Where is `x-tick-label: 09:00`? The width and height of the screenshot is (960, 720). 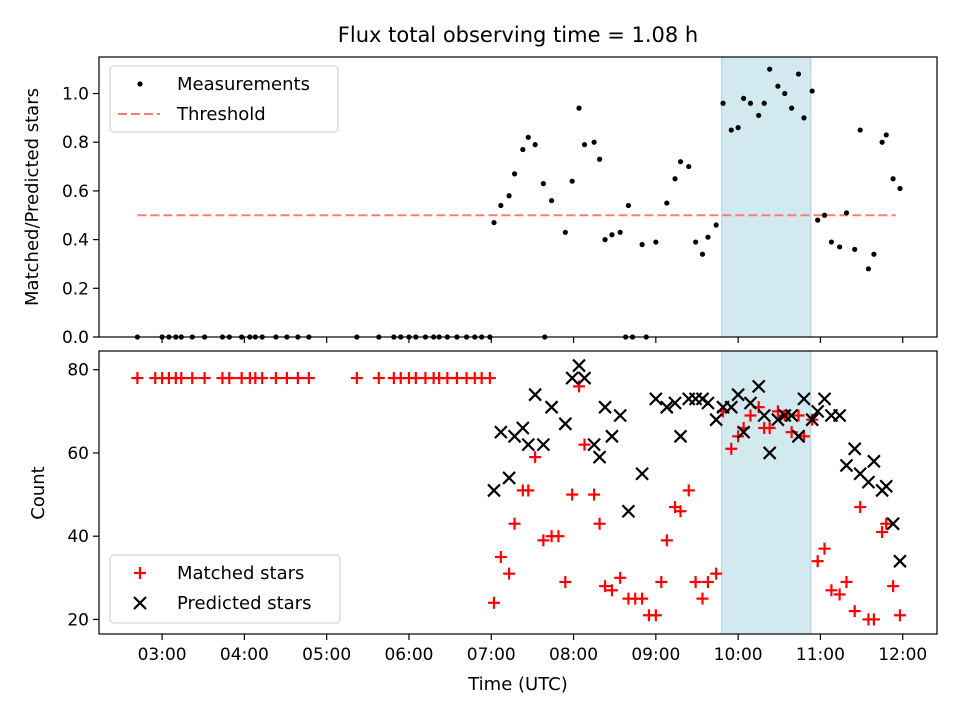 x-tick-label: 09:00 is located at coordinates (655, 655).